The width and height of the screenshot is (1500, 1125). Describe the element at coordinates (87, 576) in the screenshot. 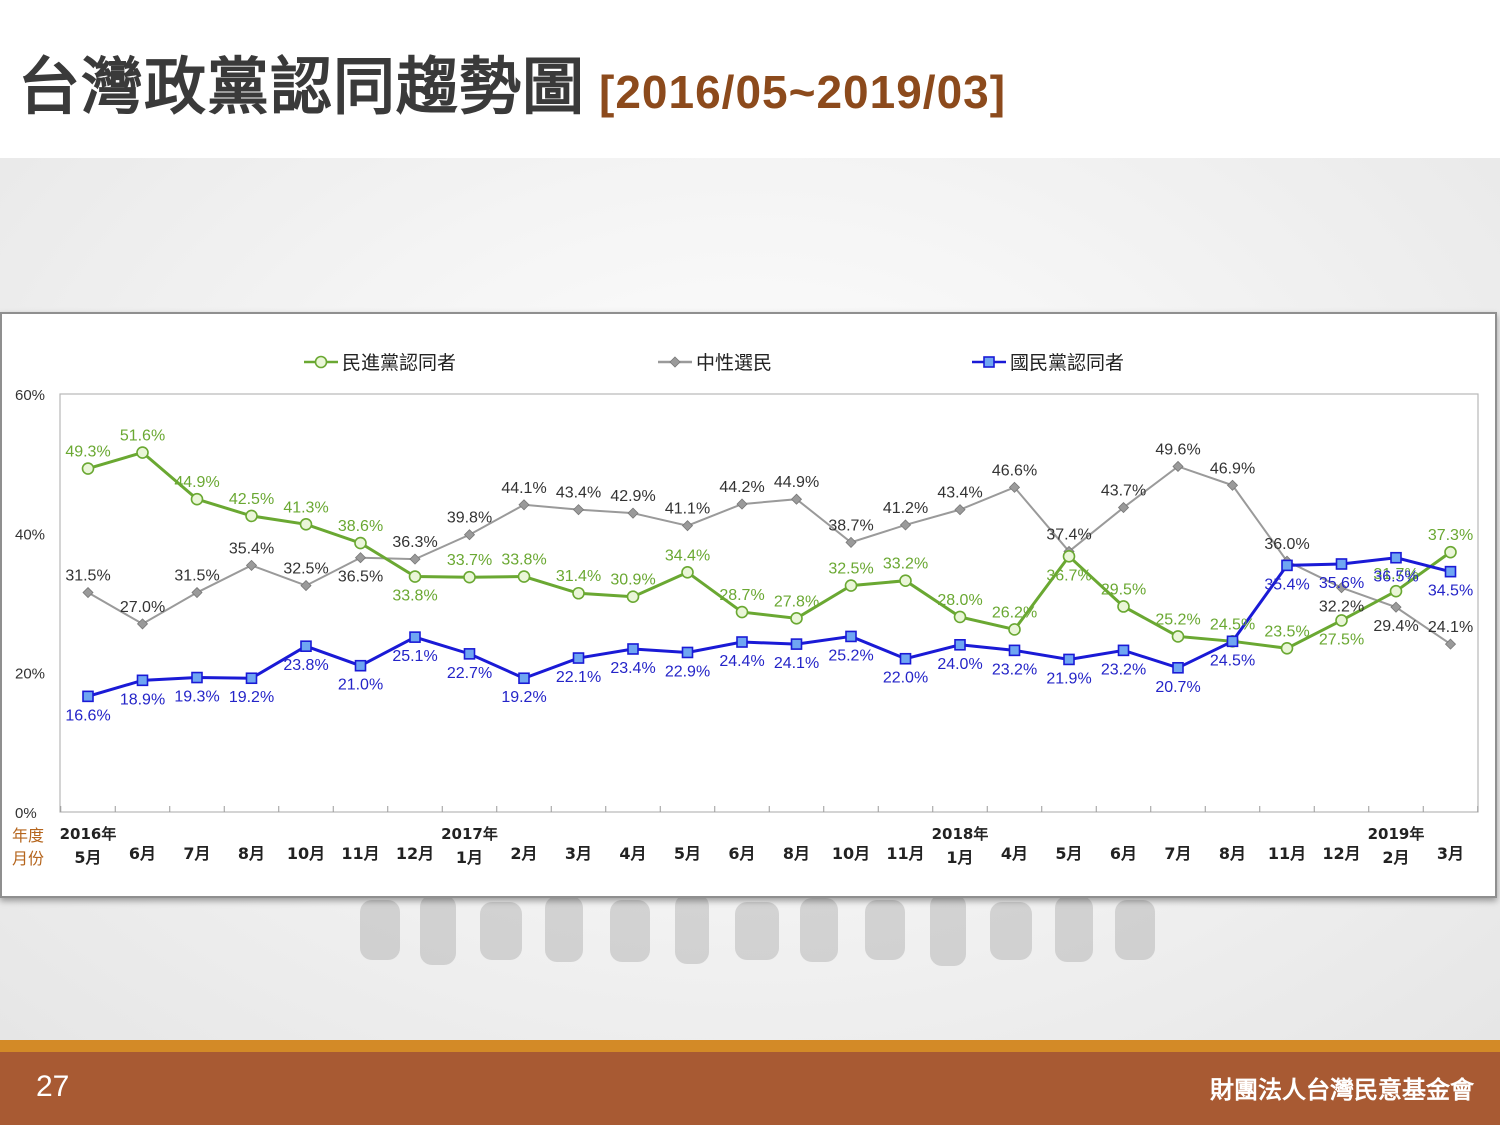

I see `data-label-neutral: 31.5%` at that location.